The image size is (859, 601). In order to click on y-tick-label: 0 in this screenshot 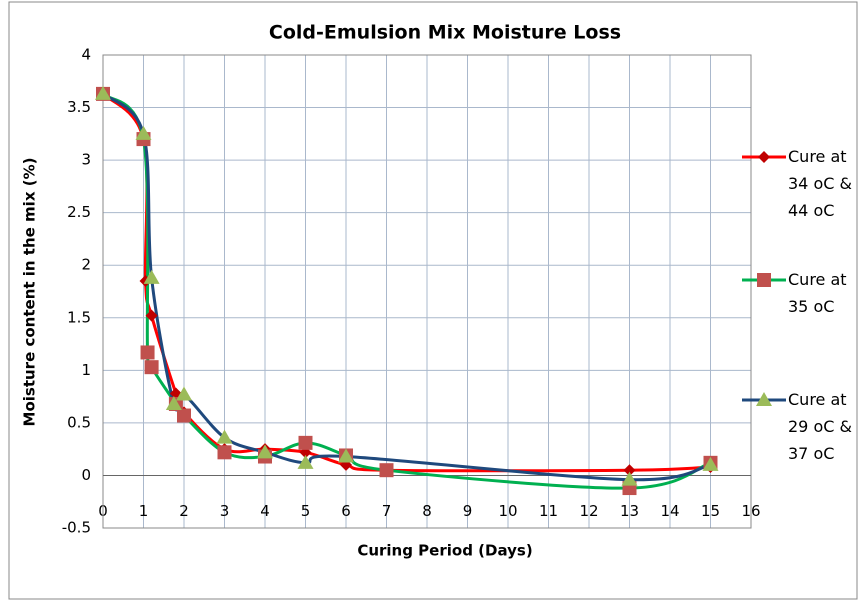, I will do `click(86, 475)`.